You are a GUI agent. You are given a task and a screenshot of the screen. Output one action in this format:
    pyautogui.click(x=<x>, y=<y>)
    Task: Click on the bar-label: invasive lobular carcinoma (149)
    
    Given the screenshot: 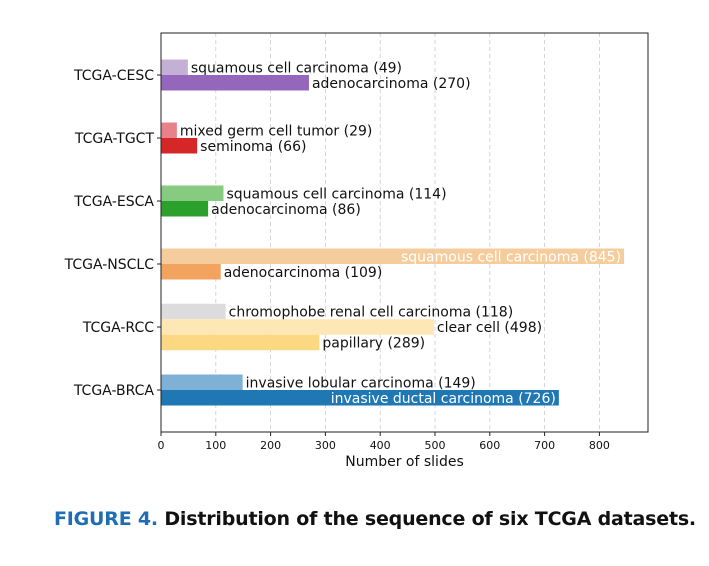 What is the action you would take?
    pyautogui.click(x=361, y=383)
    